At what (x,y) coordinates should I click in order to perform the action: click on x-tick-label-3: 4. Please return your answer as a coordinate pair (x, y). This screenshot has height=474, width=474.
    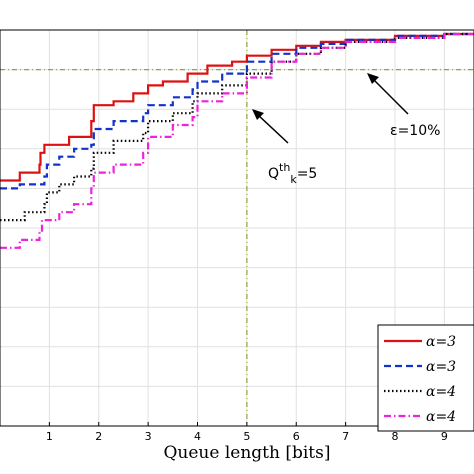
    Looking at the image, I should click on (197, 436).